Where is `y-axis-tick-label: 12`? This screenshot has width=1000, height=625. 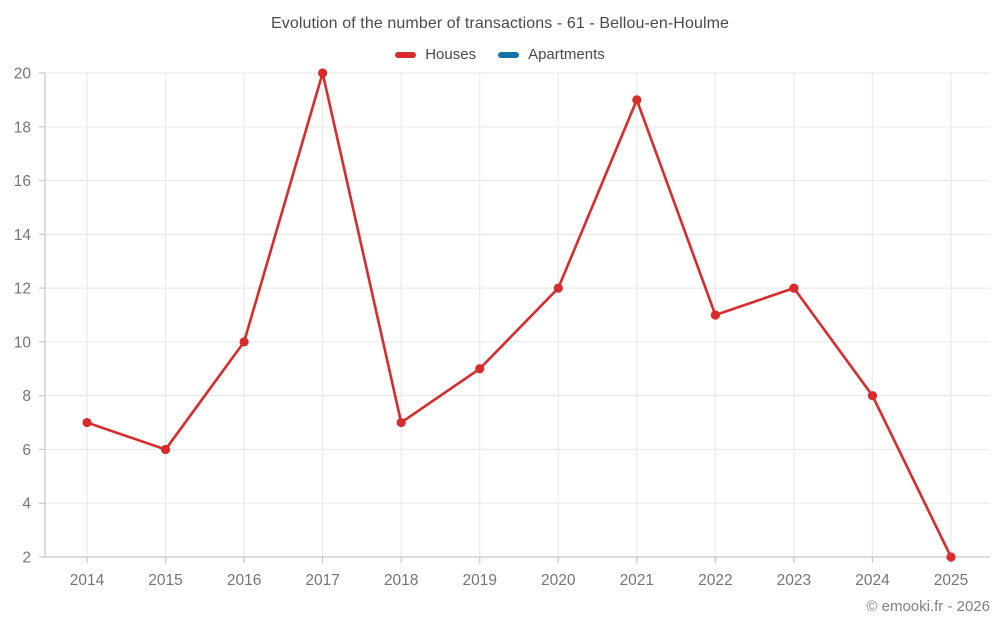 y-axis-tick-label: 12 is located at coordinates (22, 289).